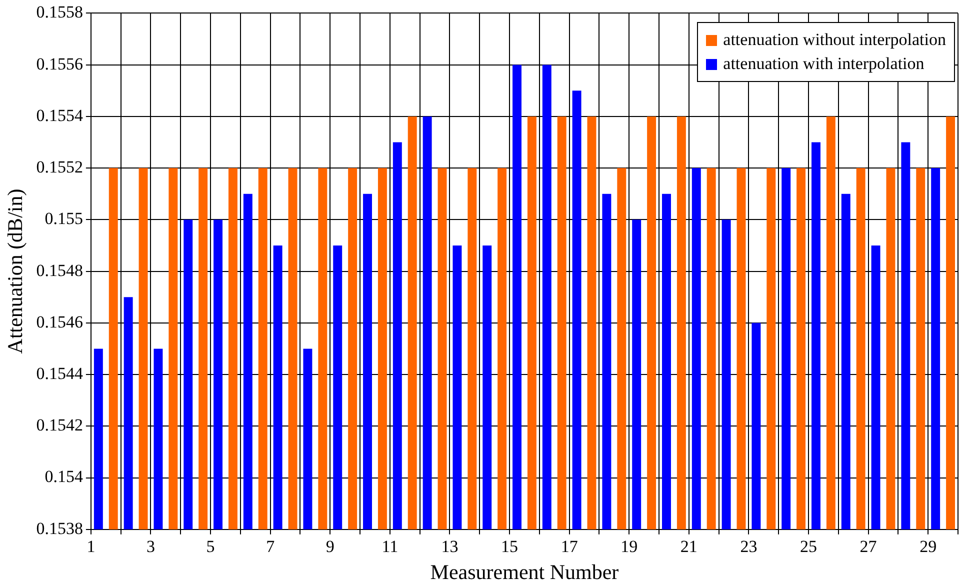 The width and height of the screenshot is (961, 586). I want to click on x-tick-label: 17, so click(569, 546).